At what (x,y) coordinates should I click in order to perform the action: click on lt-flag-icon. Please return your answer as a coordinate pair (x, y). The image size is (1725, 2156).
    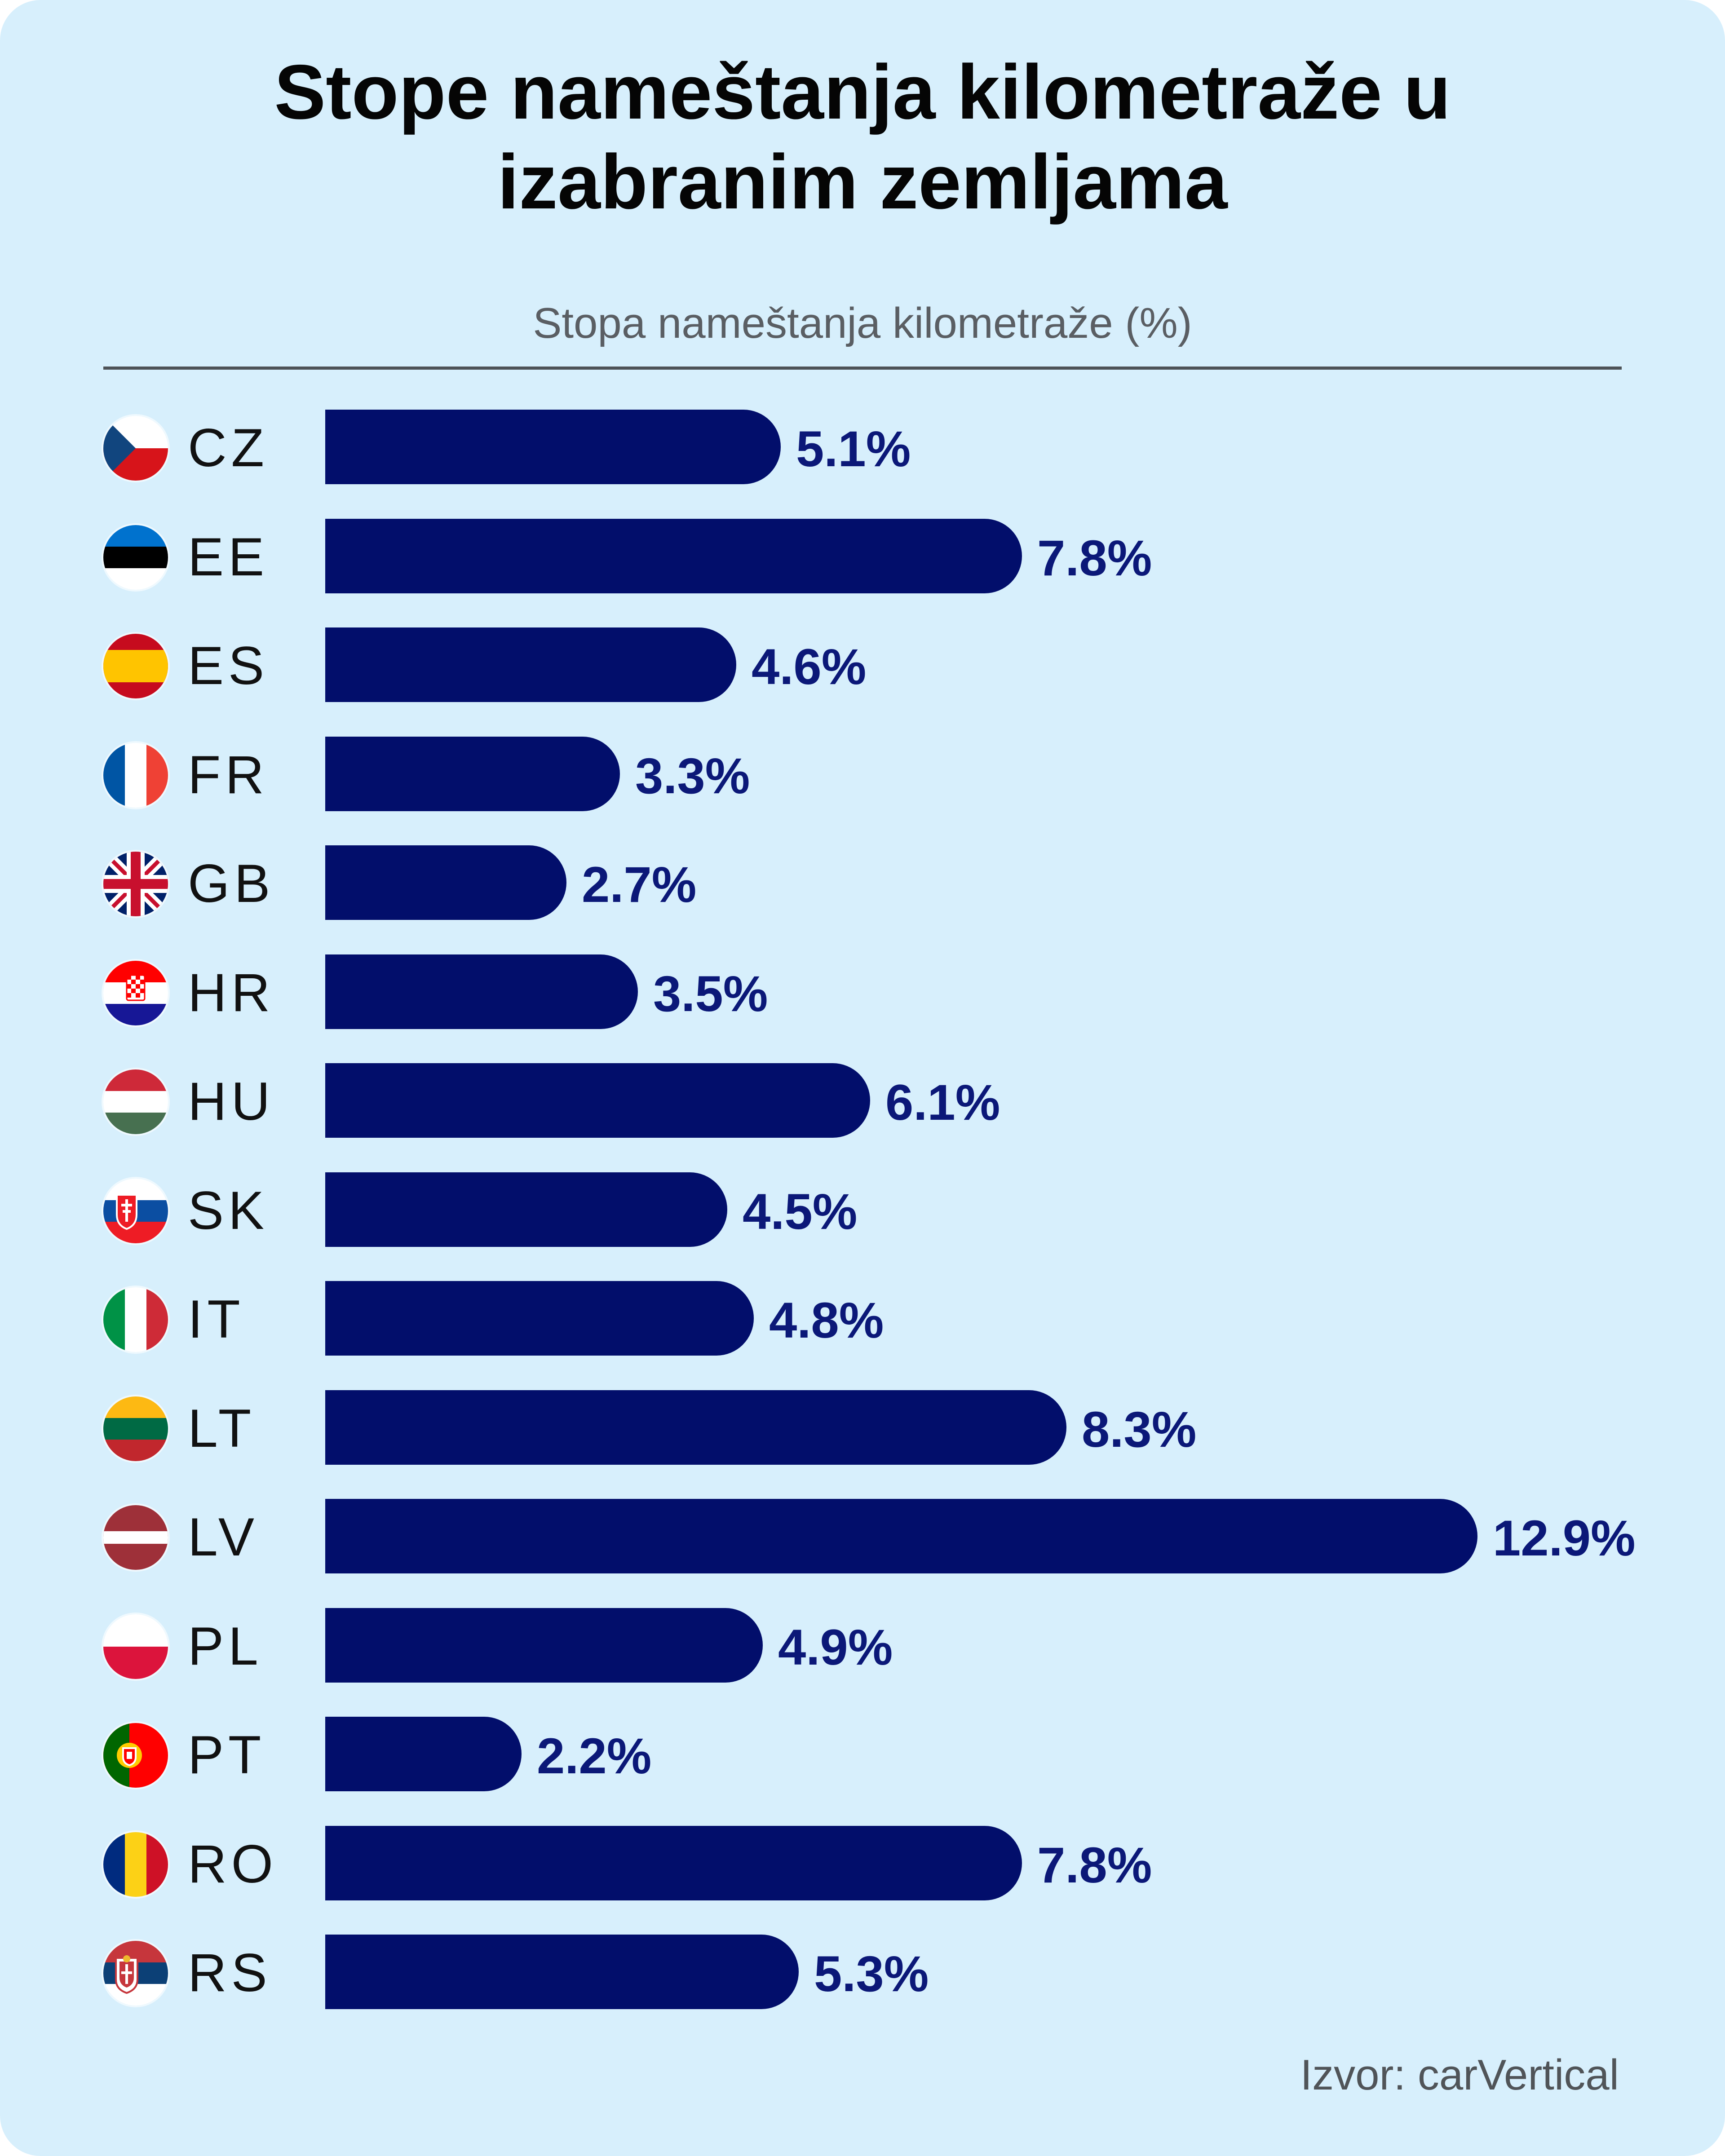
    Looking at the image, I should click on (135, 1429).